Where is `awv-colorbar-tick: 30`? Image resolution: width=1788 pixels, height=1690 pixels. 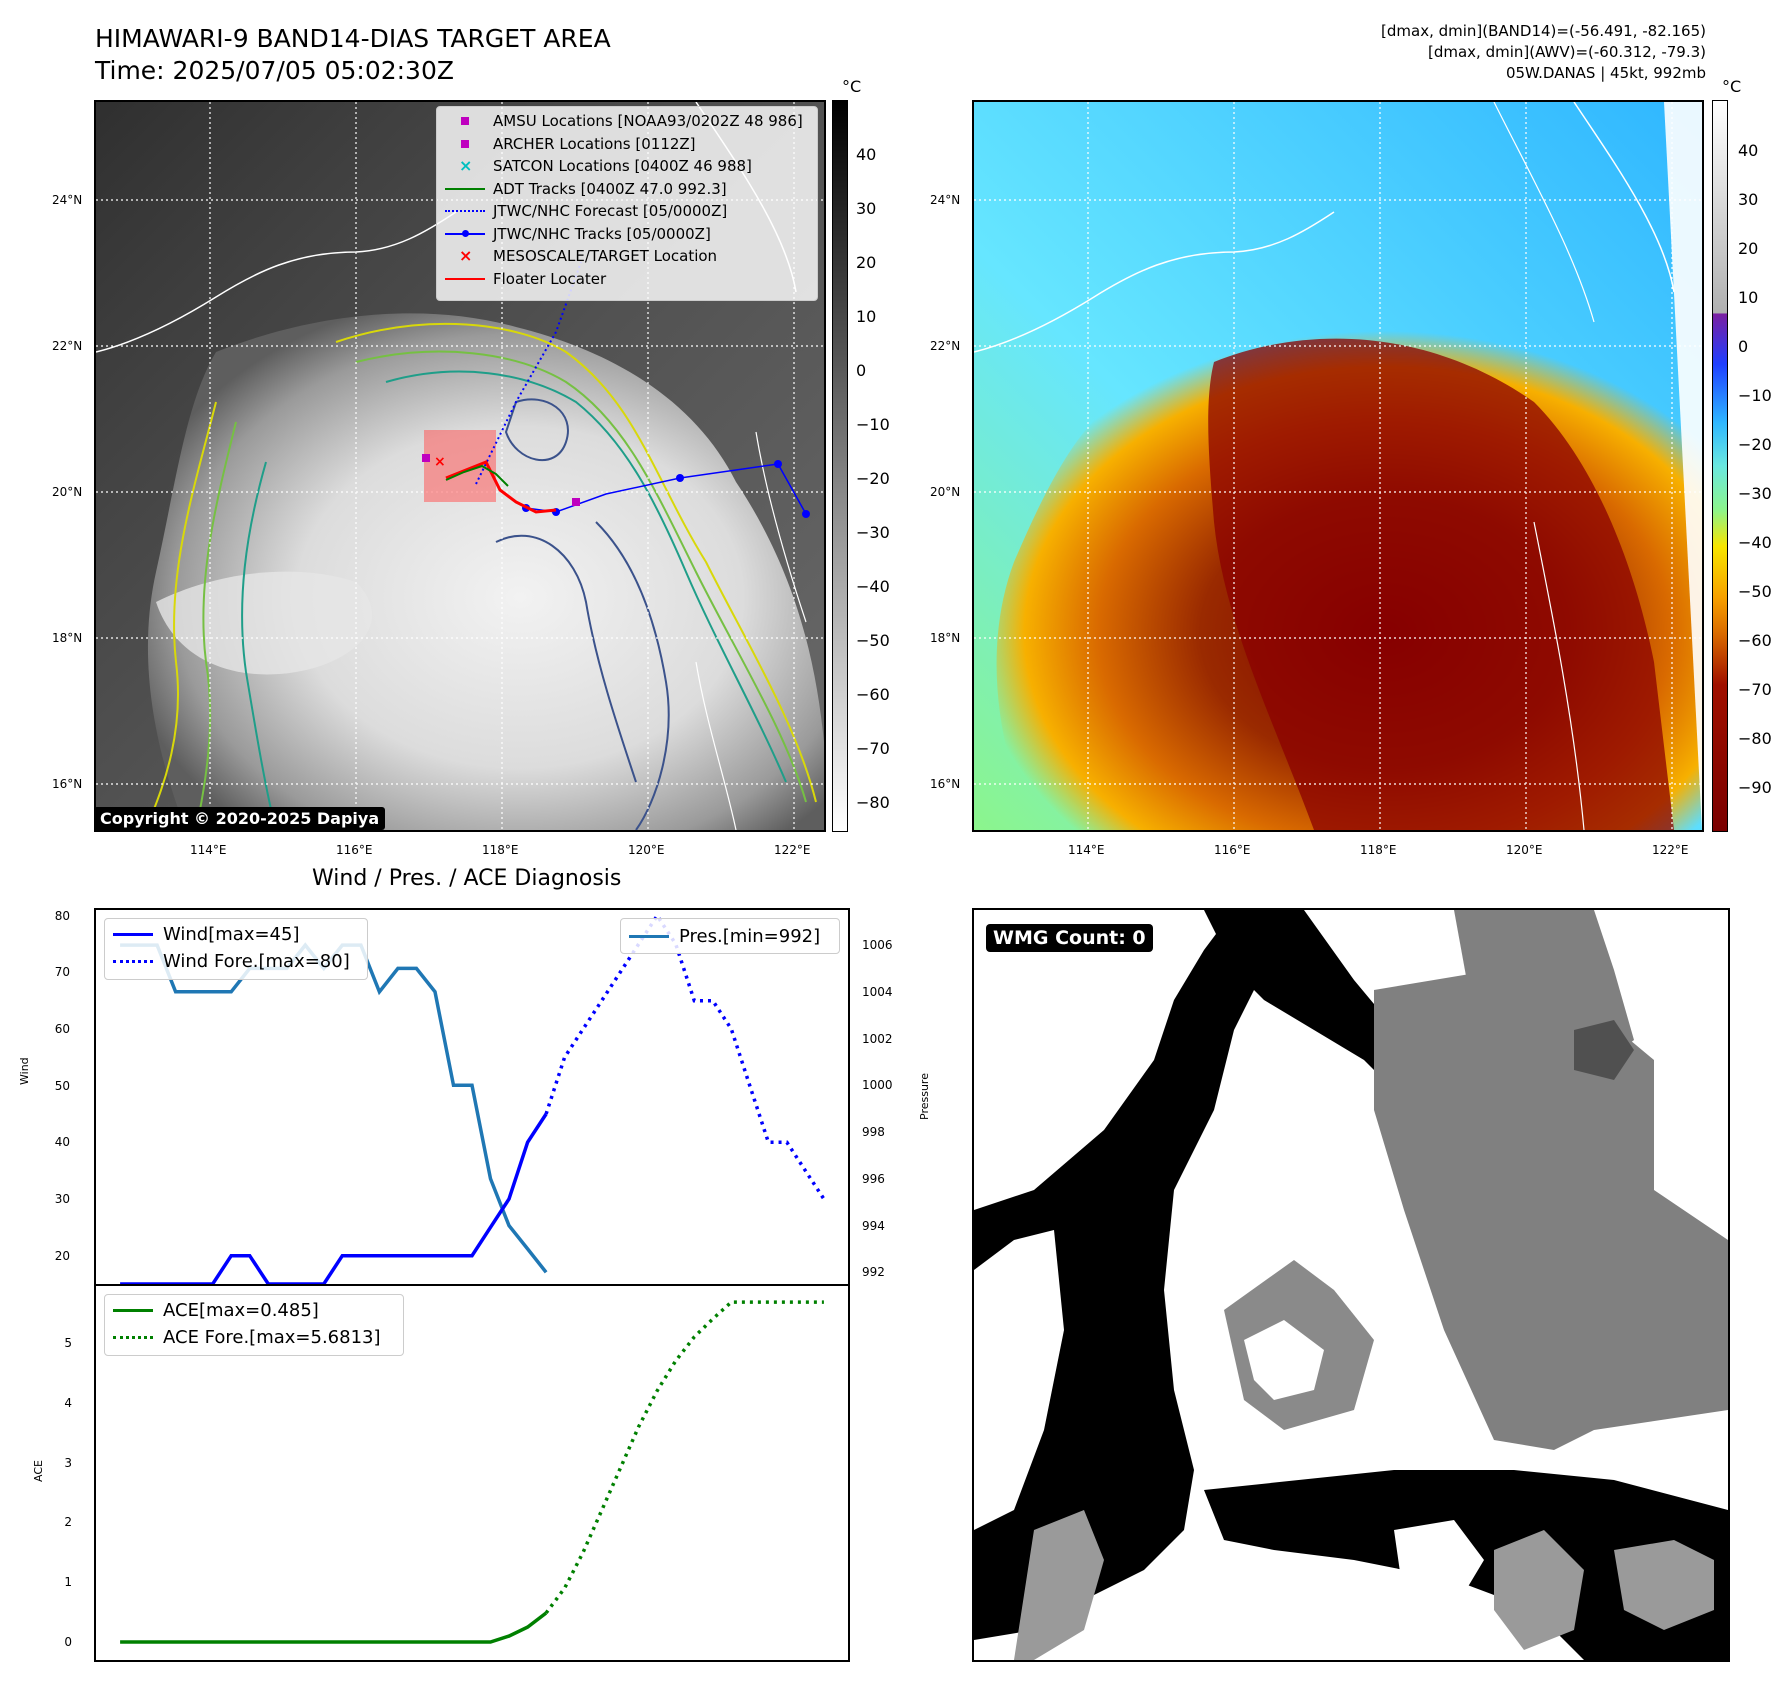
awv-colorbar-tick: 30 is located at coordinates (1748, 199).